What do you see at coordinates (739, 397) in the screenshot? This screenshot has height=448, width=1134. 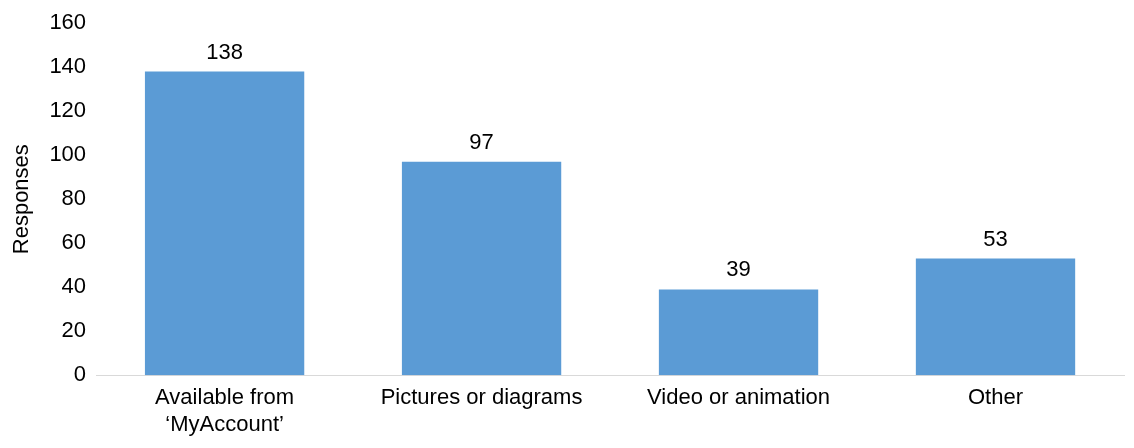 I see `x-tick-label: Video or animation` at bounding box center [739, 397].